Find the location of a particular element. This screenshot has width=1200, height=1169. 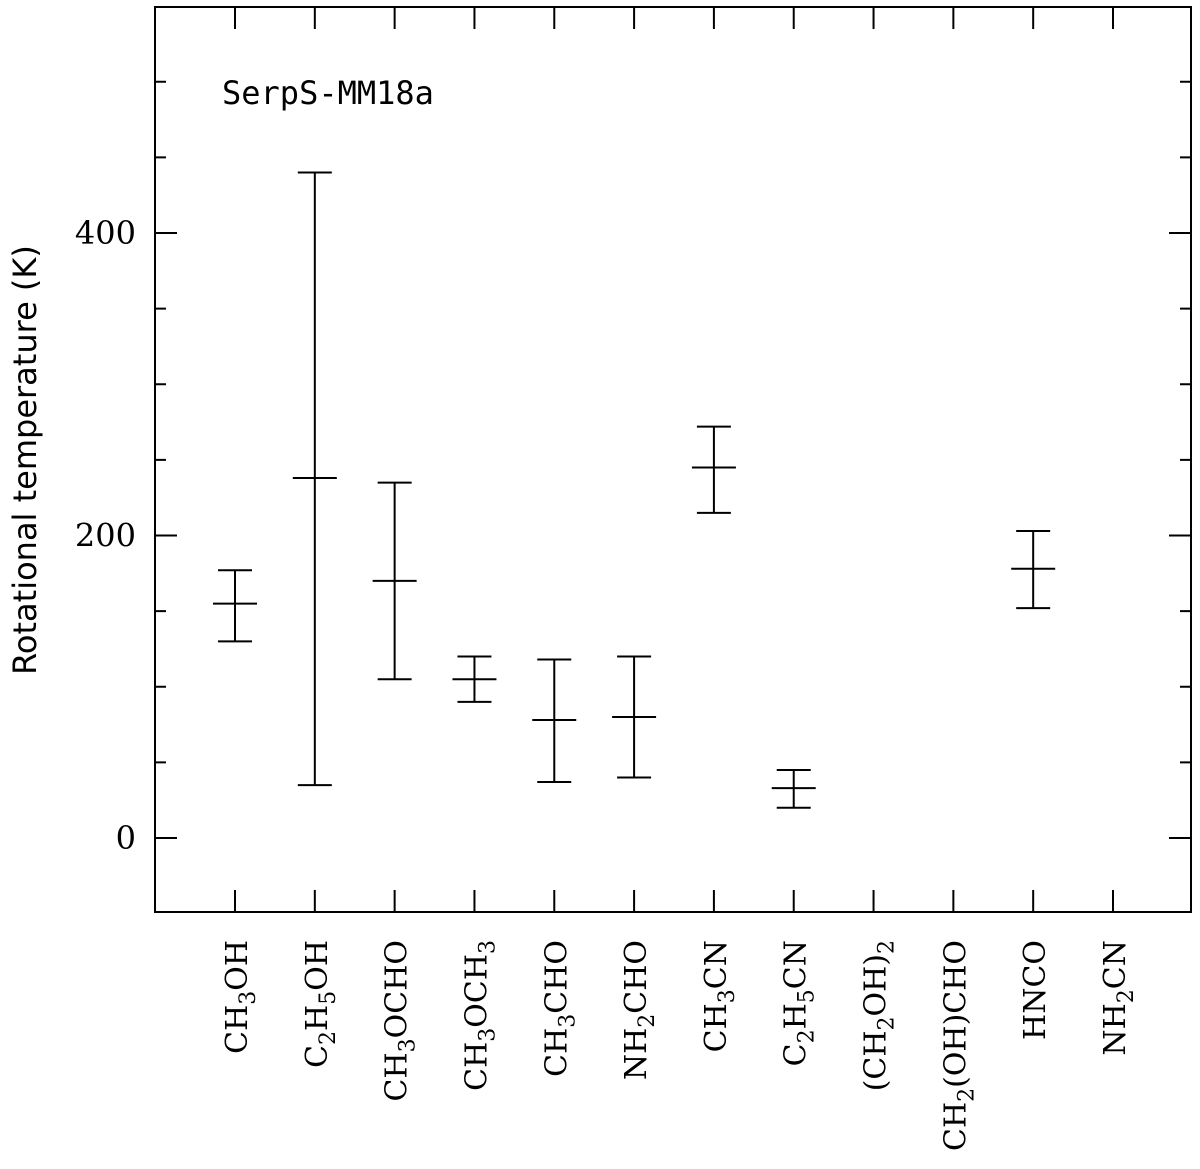

x-category-label: CH3OH is located at coordinates (240, 997).